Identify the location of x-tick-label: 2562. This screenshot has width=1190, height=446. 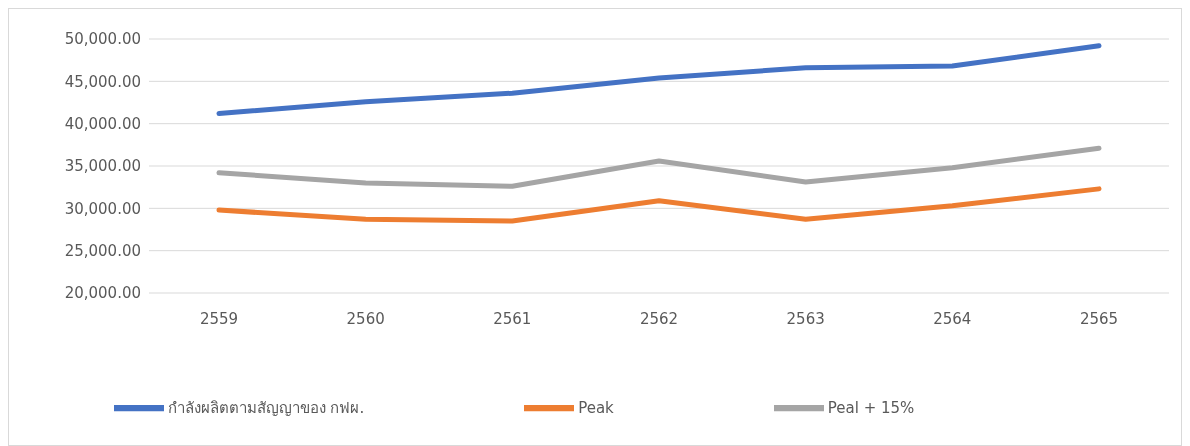
(659, 318).